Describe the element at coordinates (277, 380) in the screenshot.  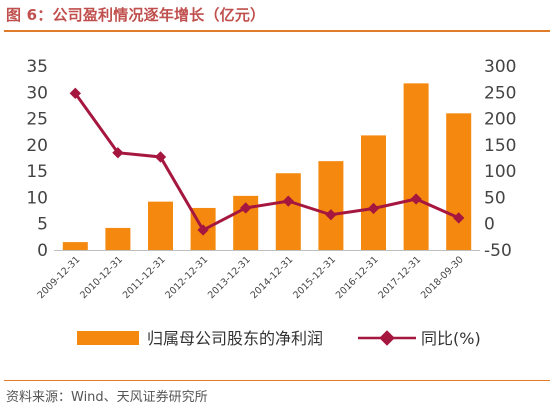
I see `source-divider` at that location.